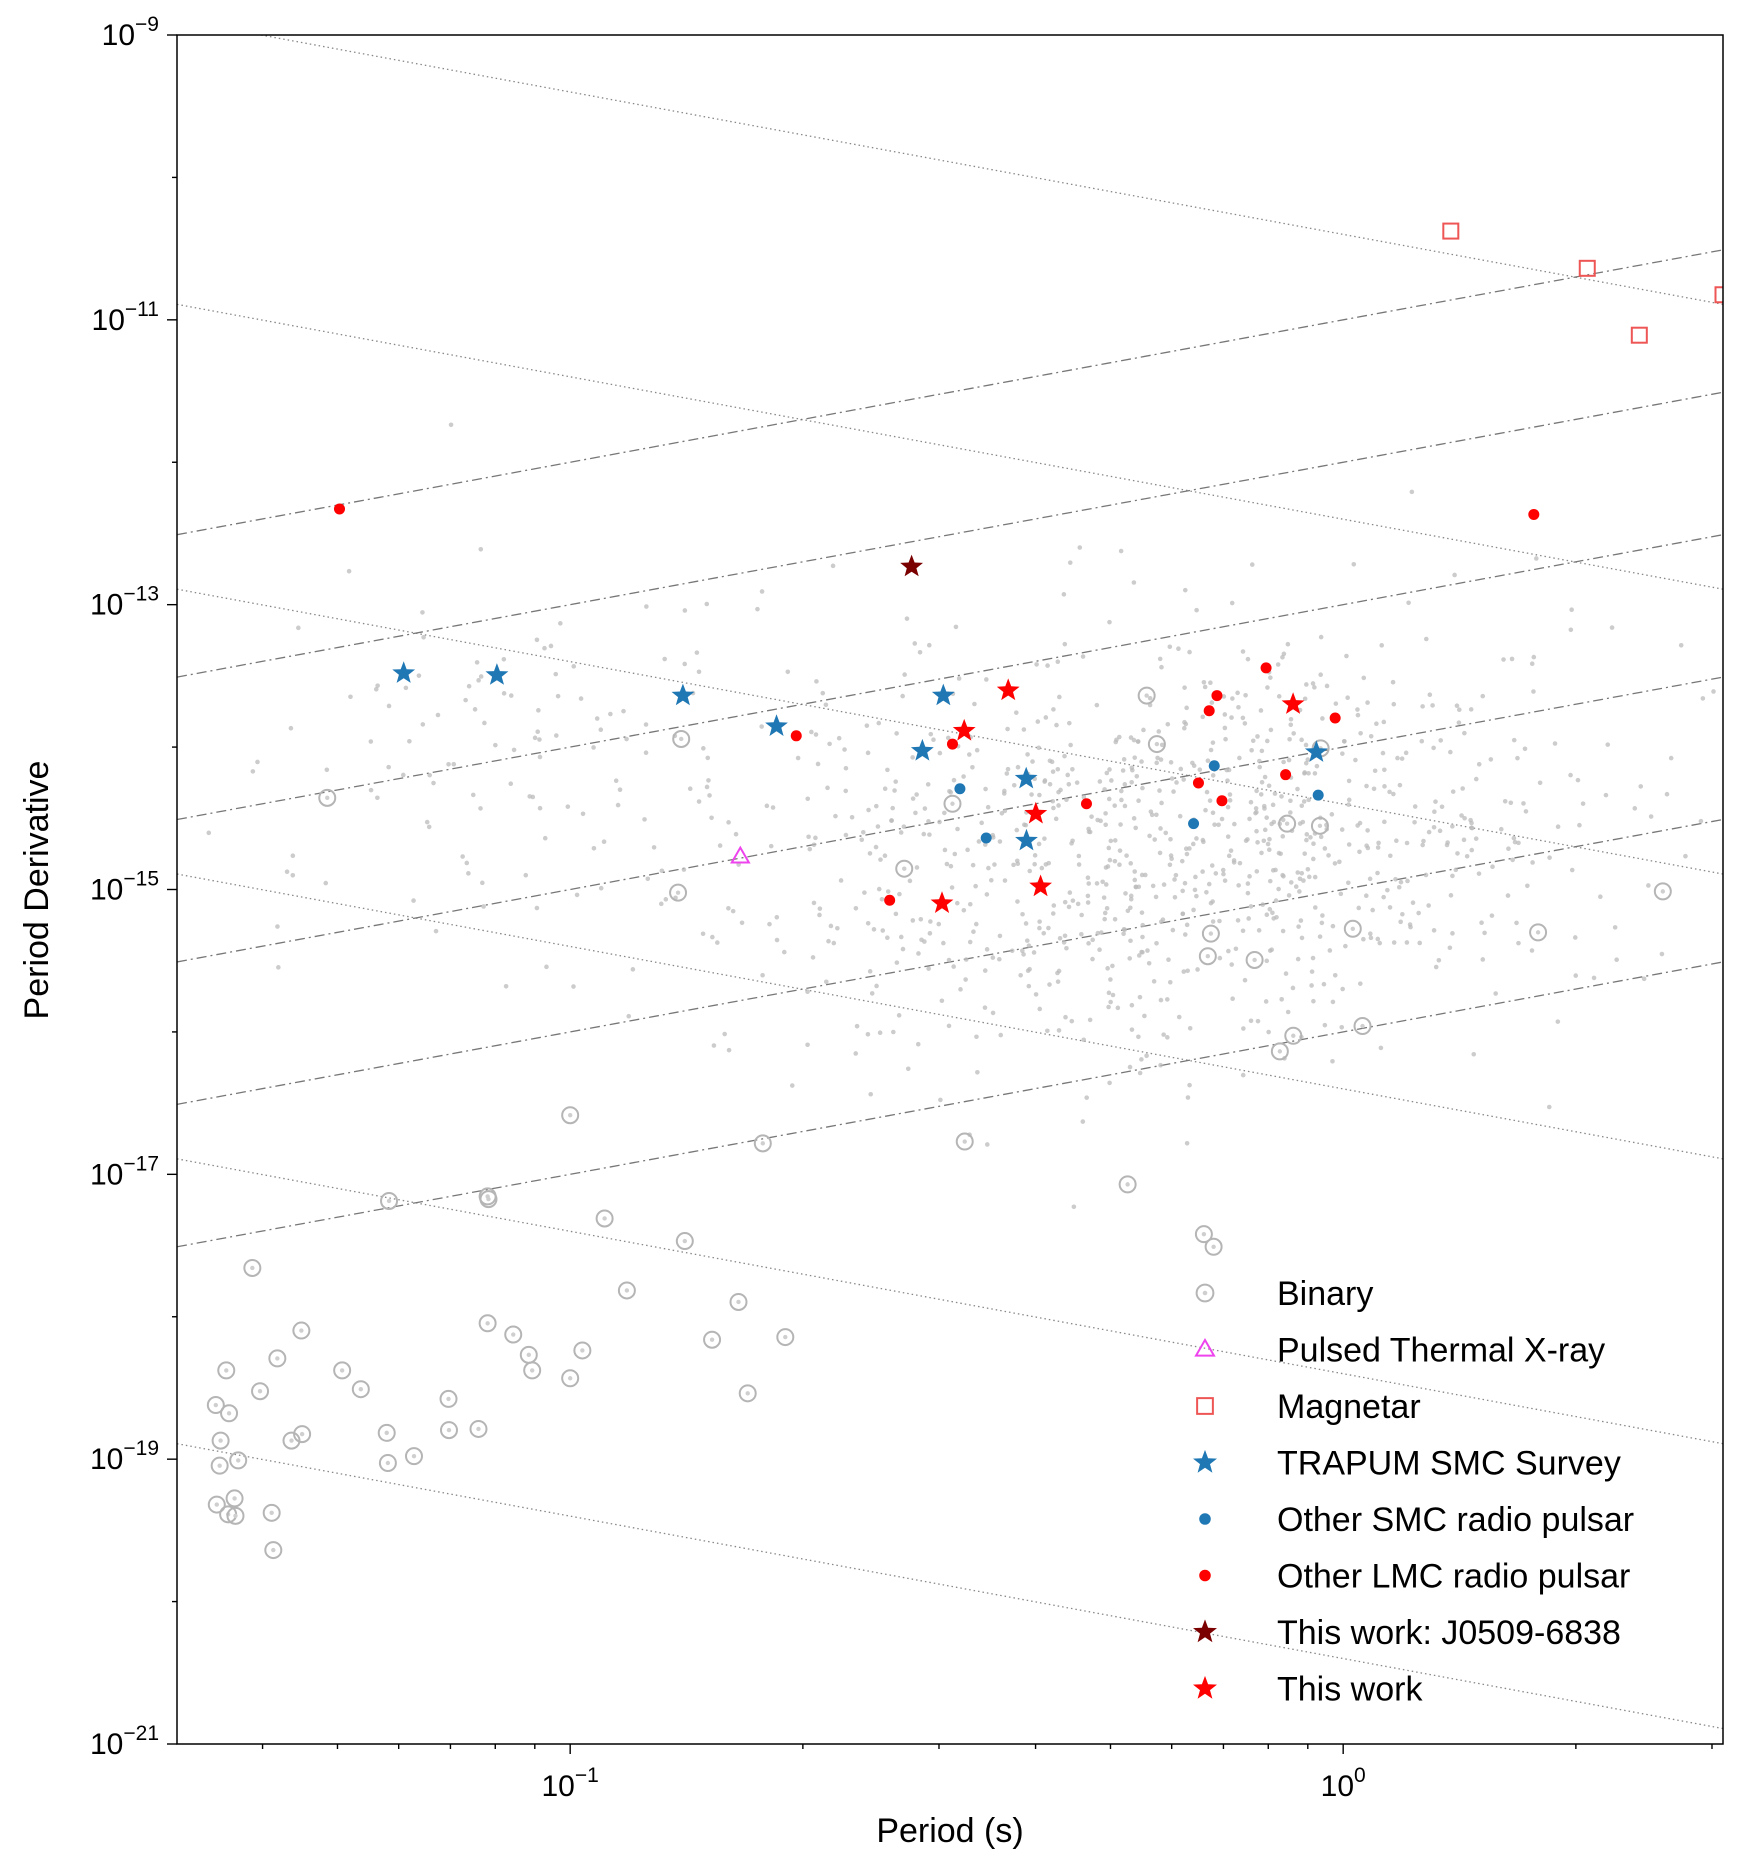  Describe the element at coordinates (1587, 268) in the screenshot. I see `magnetar-point` at that location.